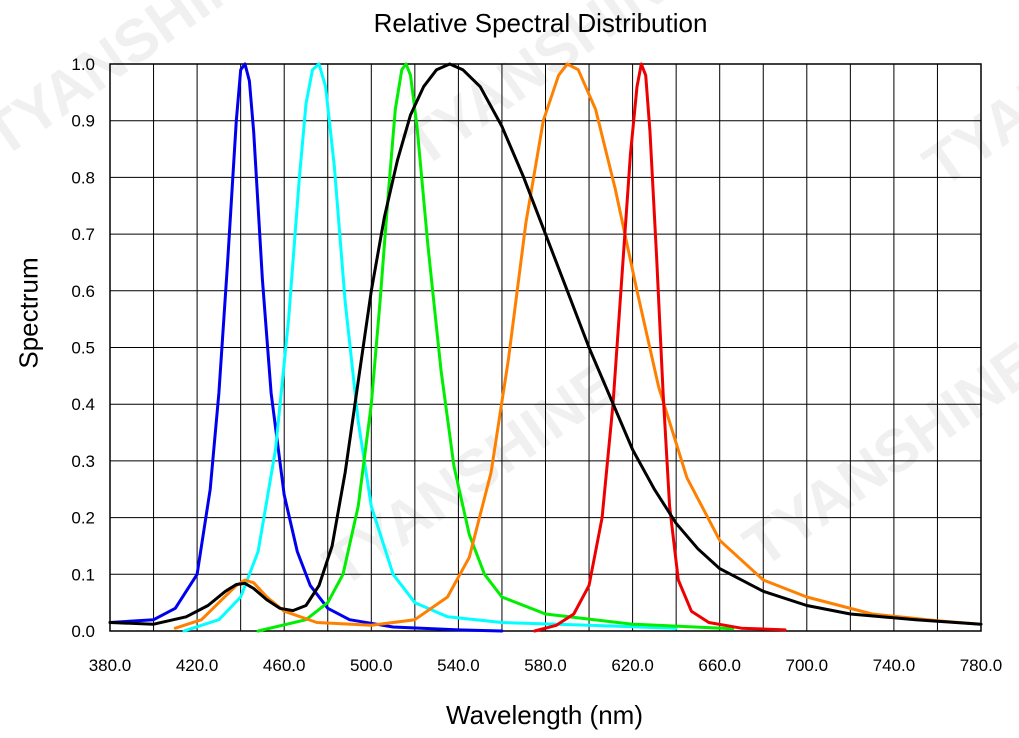  I want to click on x-tick-label: 500.0, so click(371, 665).